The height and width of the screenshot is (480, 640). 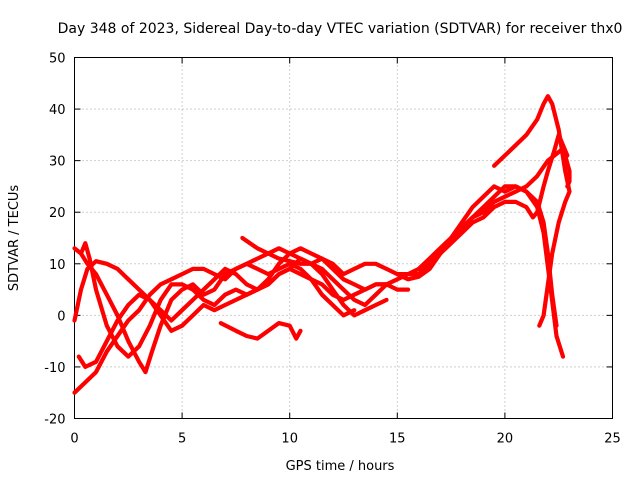 What do you see at coordinates (54, 368) in the screenshot?
I see `y-tick-label: -10` at bounding box center [54, 368].